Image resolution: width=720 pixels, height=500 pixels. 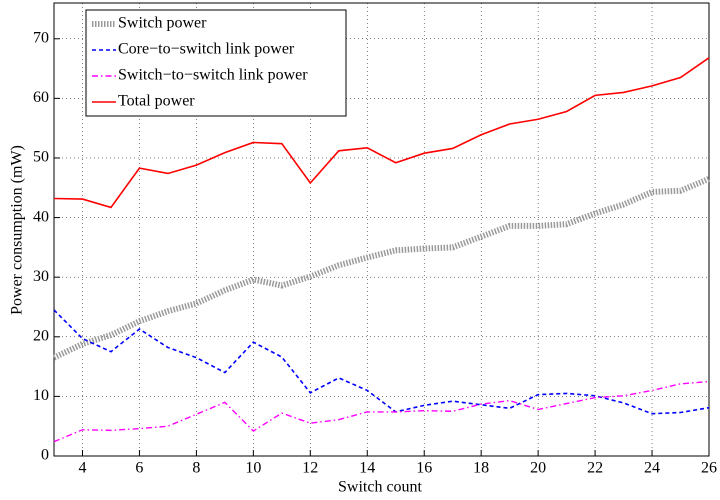 What do you see at coordinates (481, 468) in the screenshot?
I see `x-tick-label: 18` at bounding box center [481, 468].